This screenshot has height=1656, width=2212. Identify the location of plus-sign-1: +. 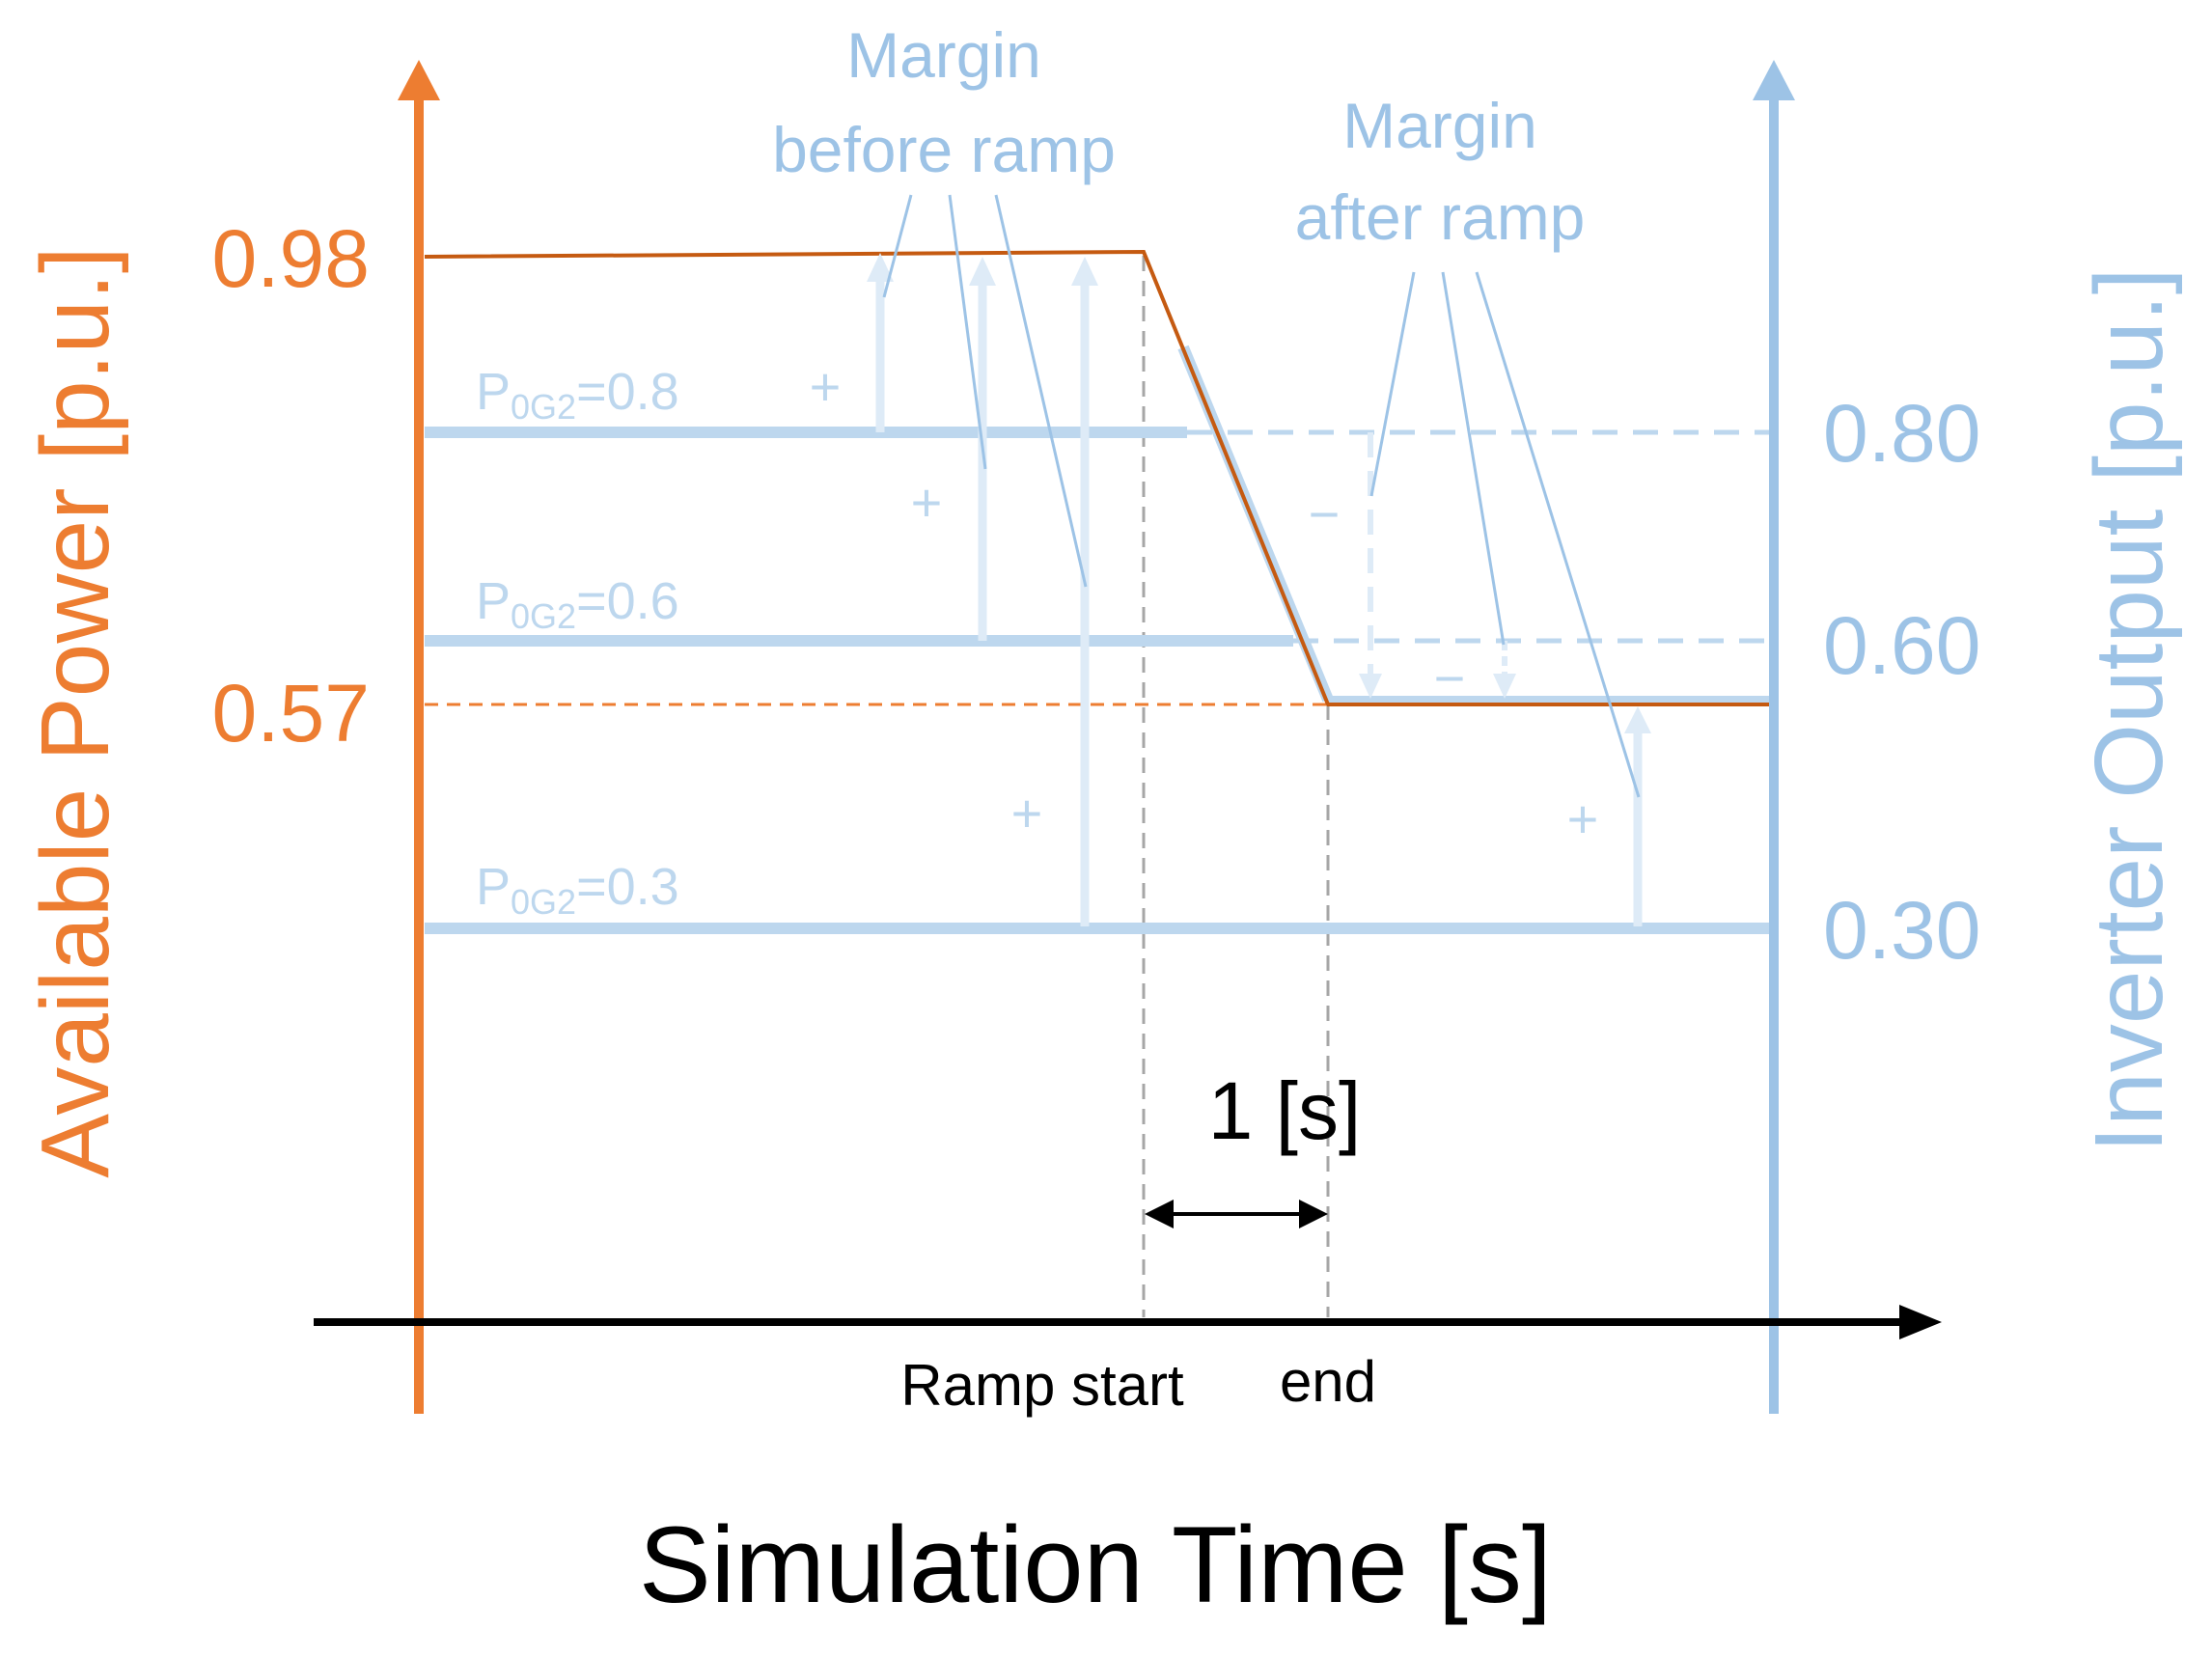
(826, 386).